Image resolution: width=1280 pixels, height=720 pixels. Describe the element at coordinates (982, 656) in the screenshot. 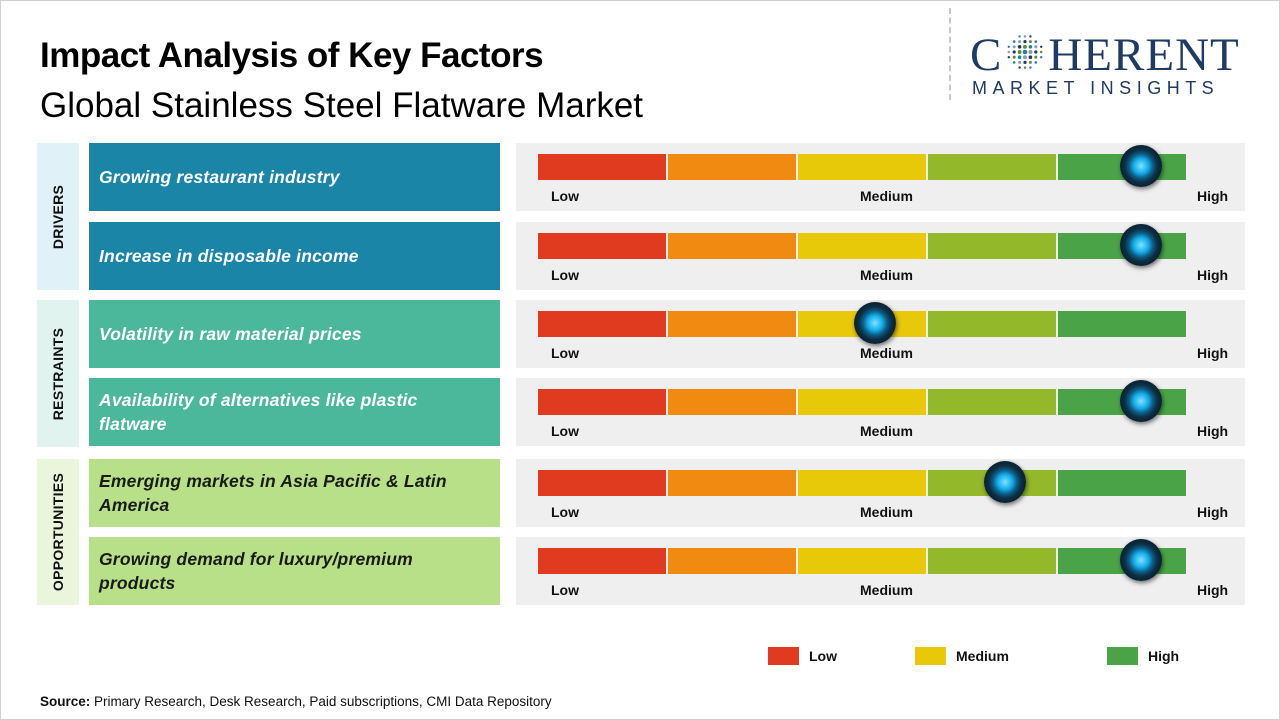

I see `legend-label: Medium` at that location.